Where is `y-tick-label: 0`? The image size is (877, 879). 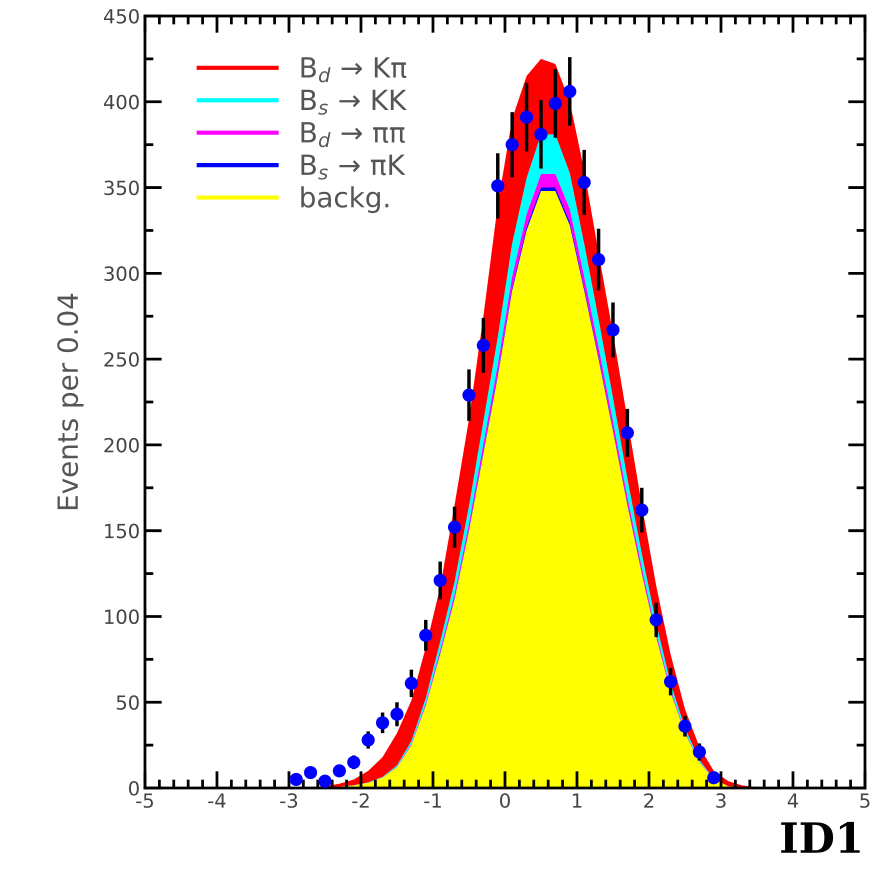 y-tick-label: 0 is located at coordinates (134, 788).